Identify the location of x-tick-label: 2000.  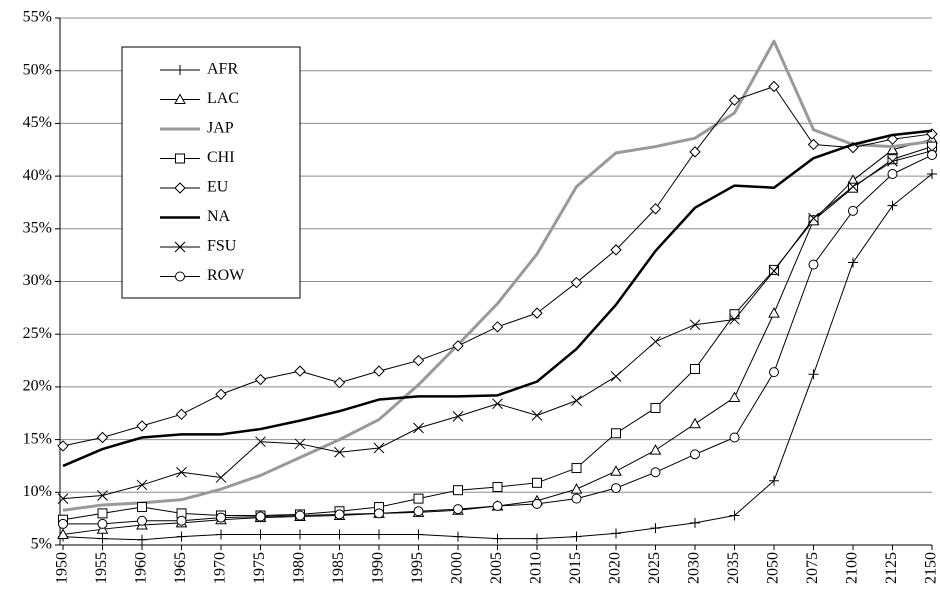
(457, 568).